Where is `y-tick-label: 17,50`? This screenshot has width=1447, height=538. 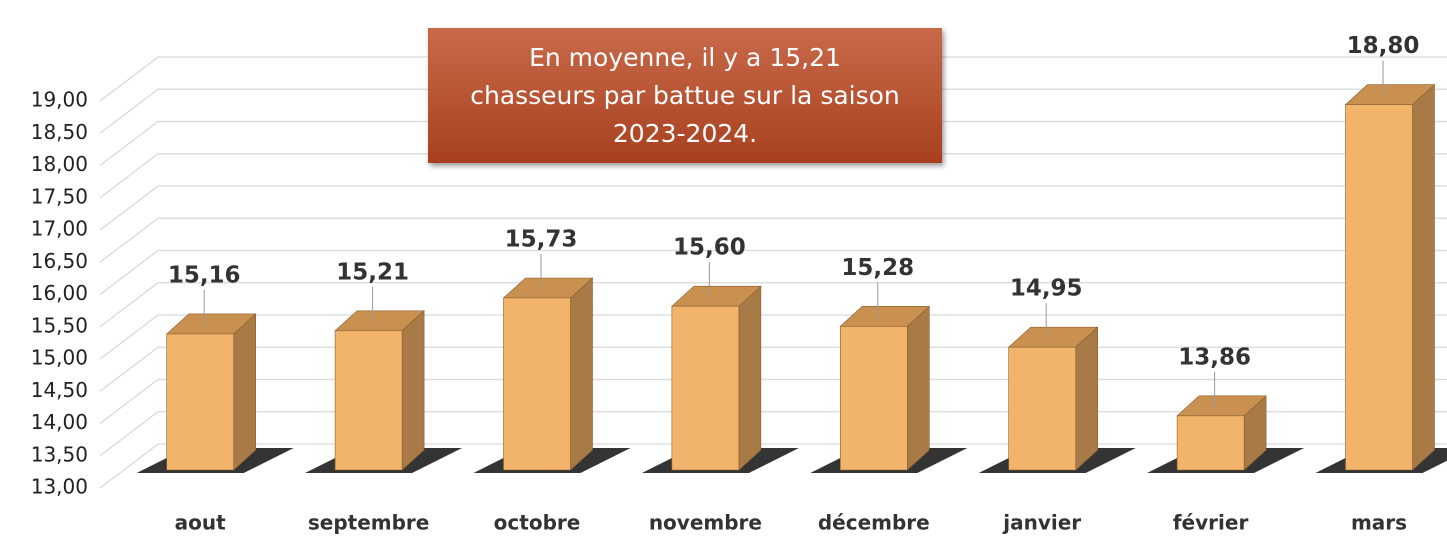
y-tick-label: 17,50 is located at coordinates (59, 196).